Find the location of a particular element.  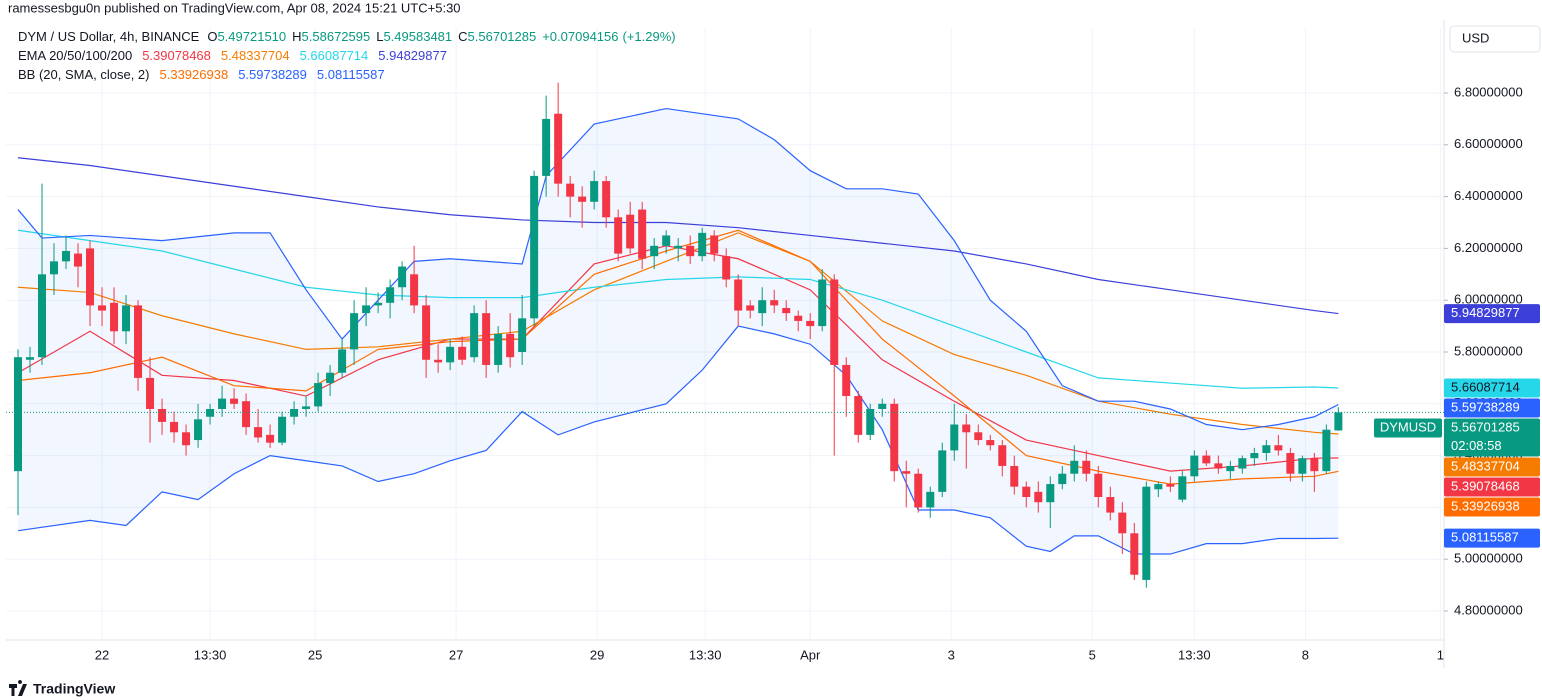

ohlc-key: C is located at coordinates (462, 36).